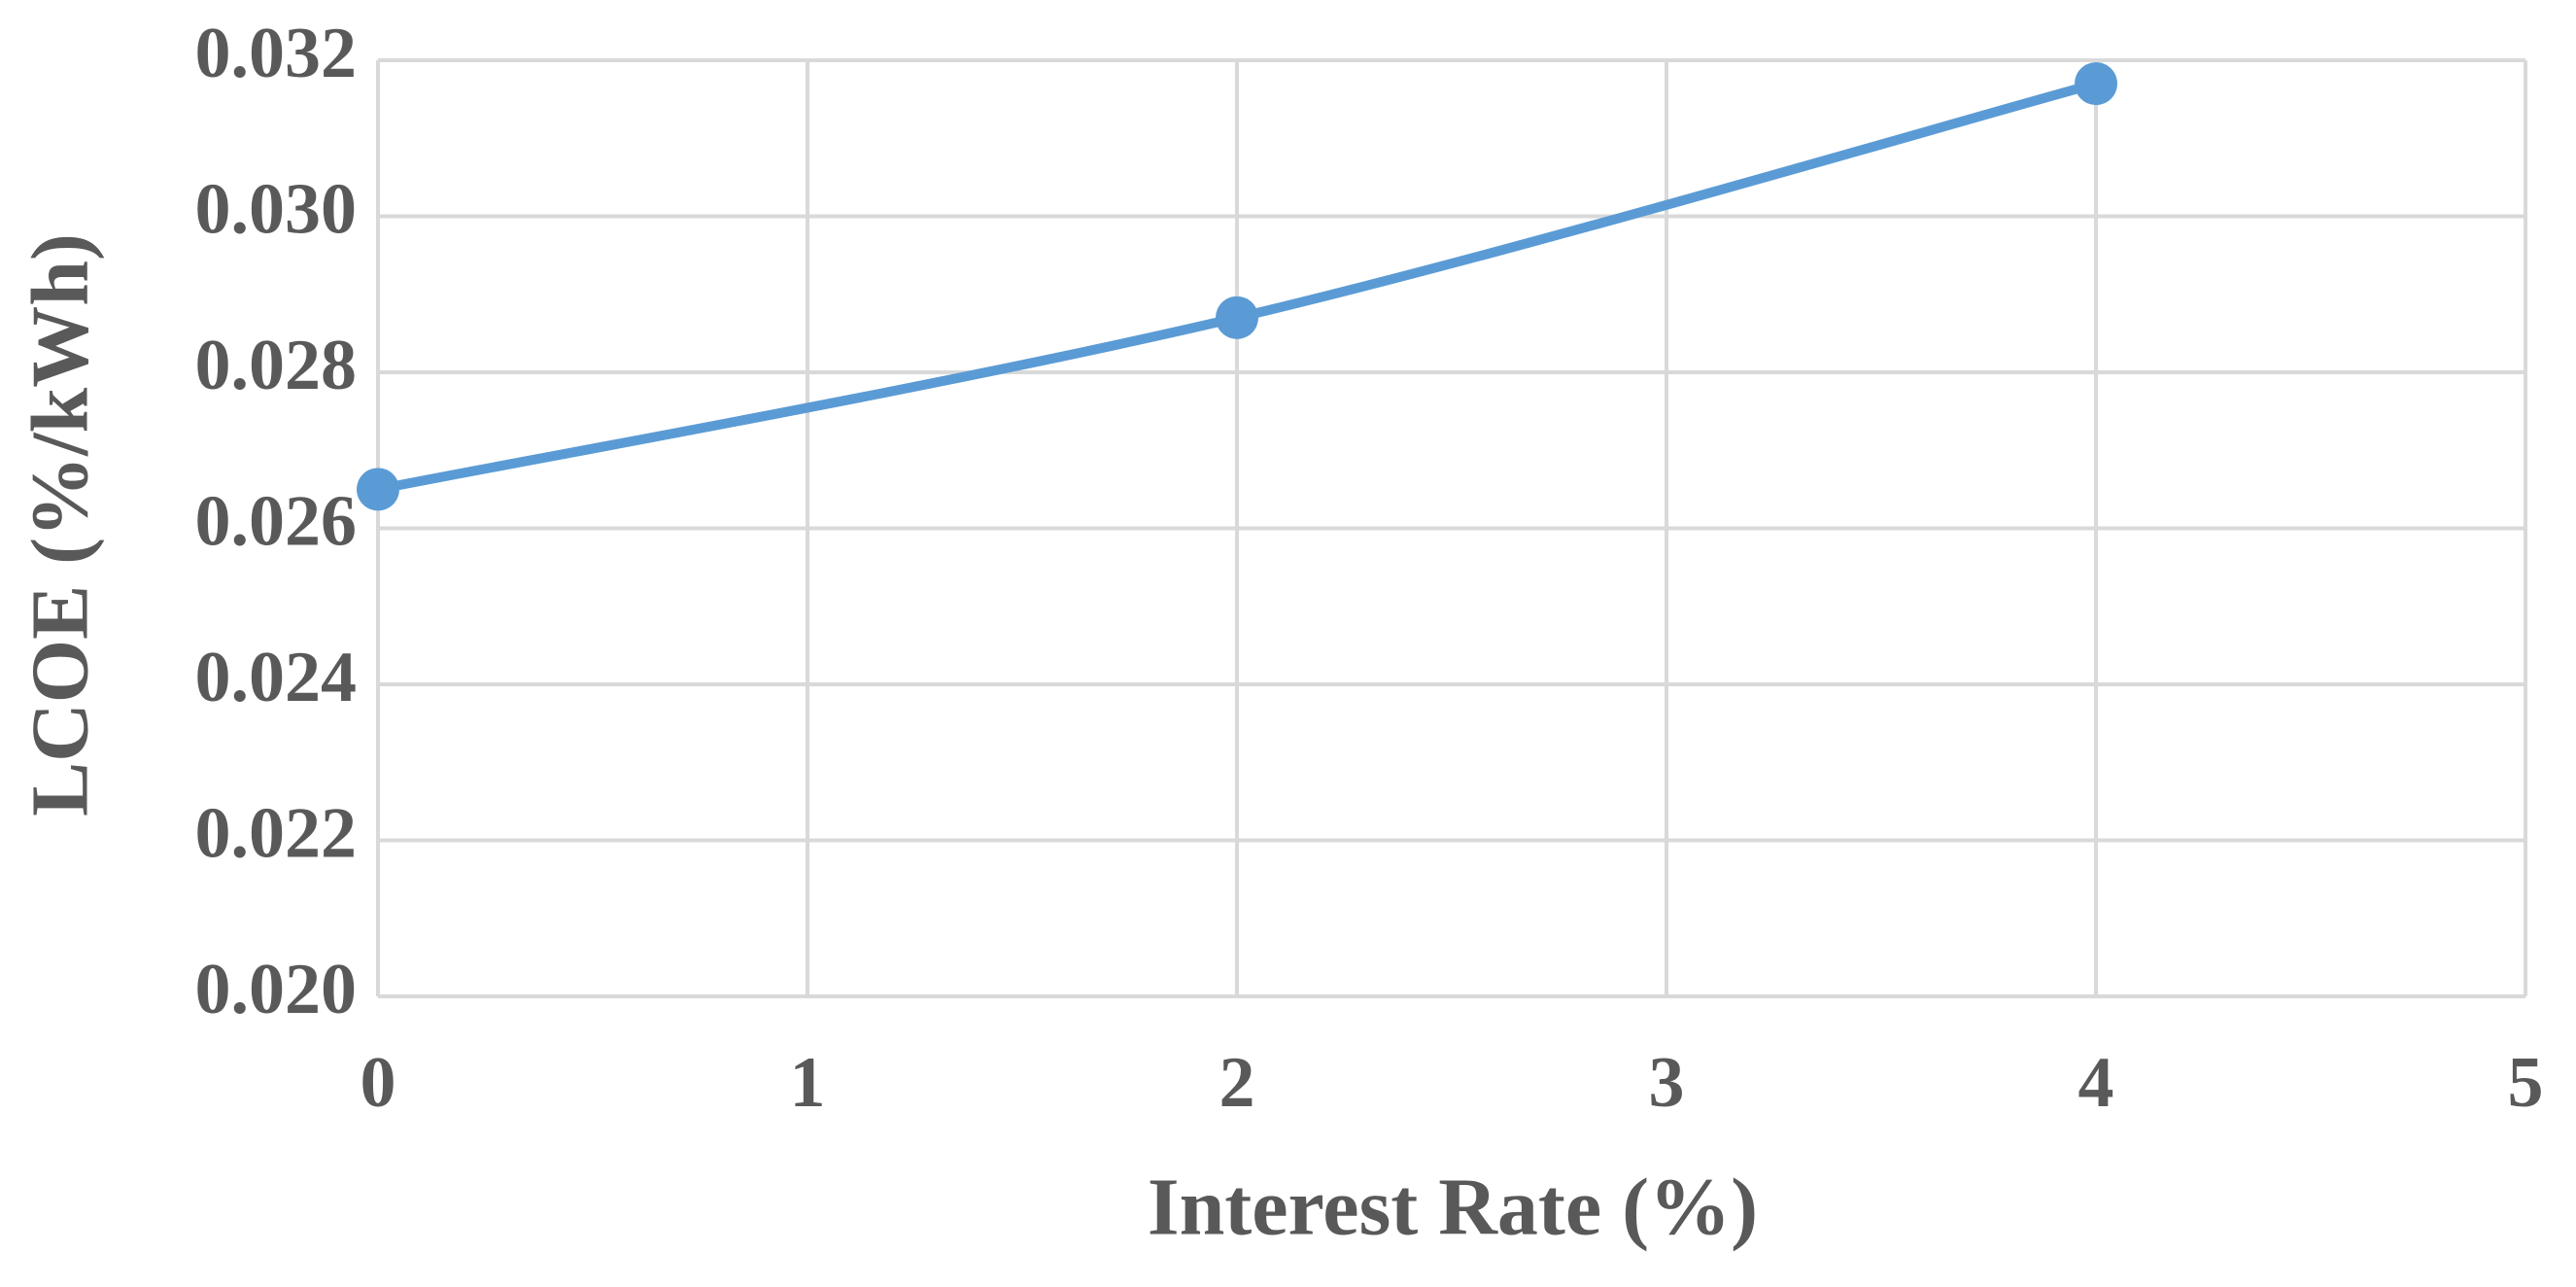 The image size is (2576, 1287). I want to click on y-tick-label: 0.020, so click(276, 990).